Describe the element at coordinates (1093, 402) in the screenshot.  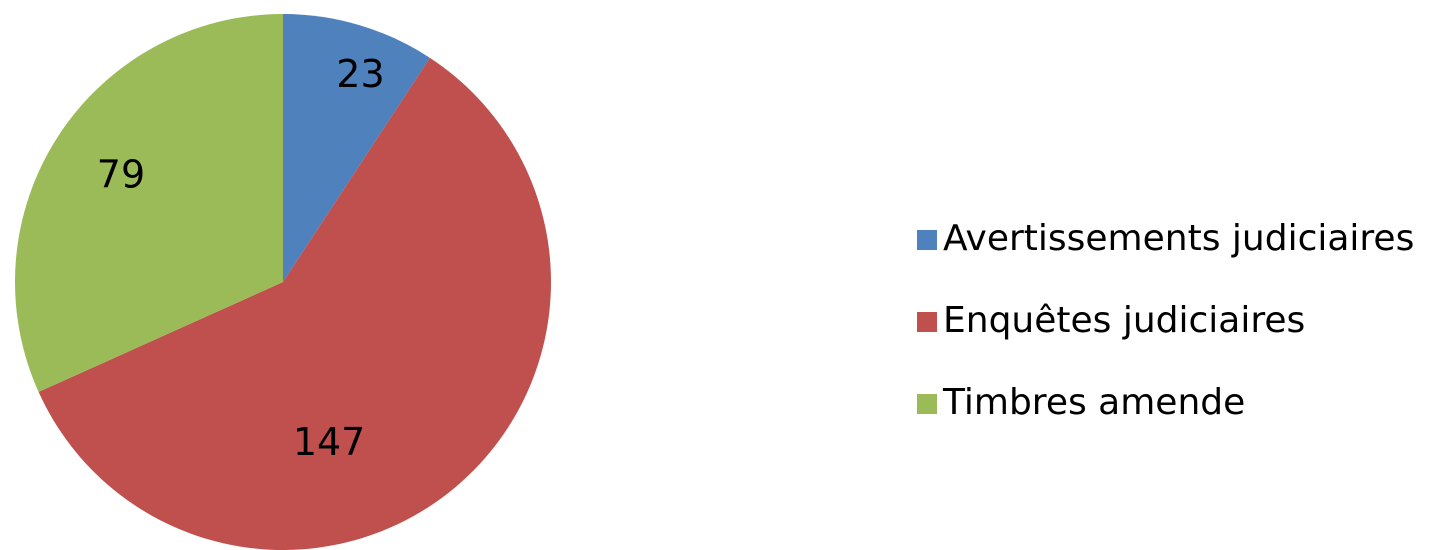
I see `legend-label-3: Timbres amende` at that location.